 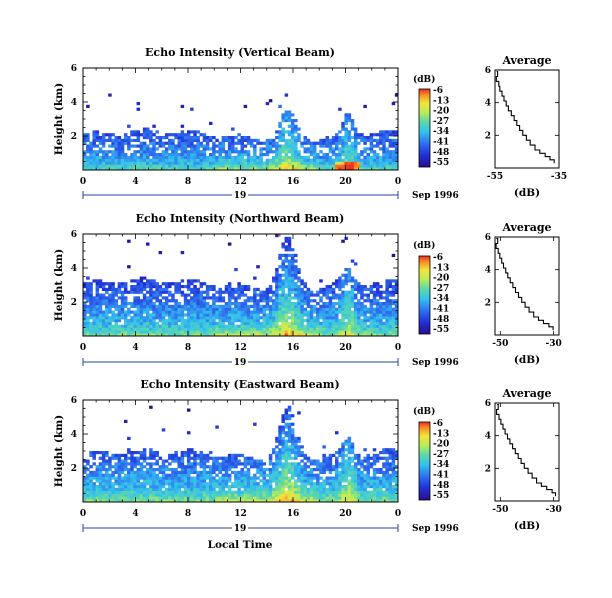 What do you see at coordinates (240, 451) in the screenshot?
I see `heatmap-axes` at bounding box center [240, 451].